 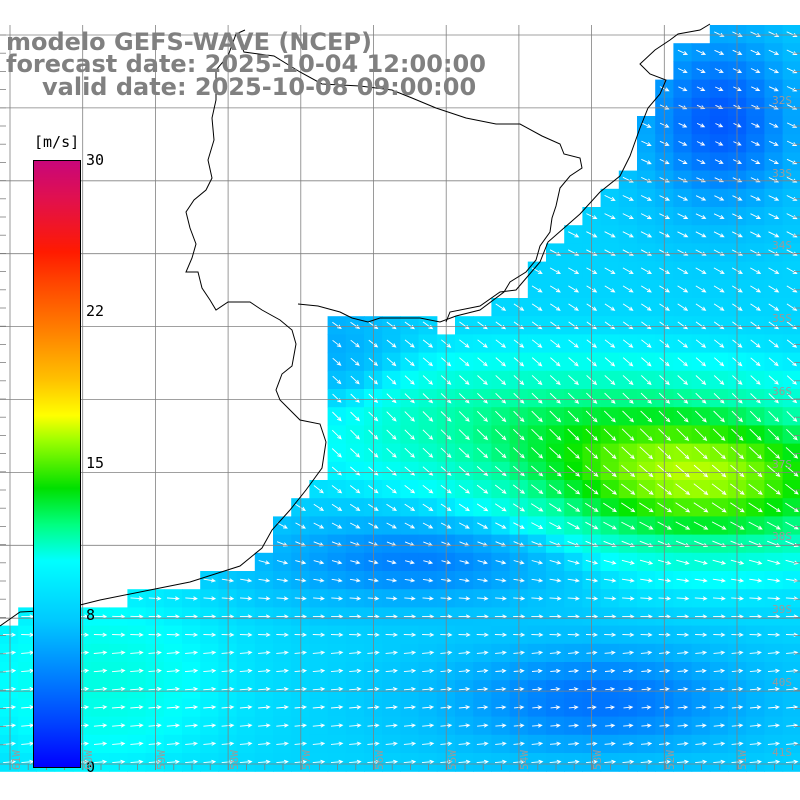 What do you see at coordinates (597, 760) in the screenshot?
I see `lon-label-53w: 53W` at bounding box center [597, 760].